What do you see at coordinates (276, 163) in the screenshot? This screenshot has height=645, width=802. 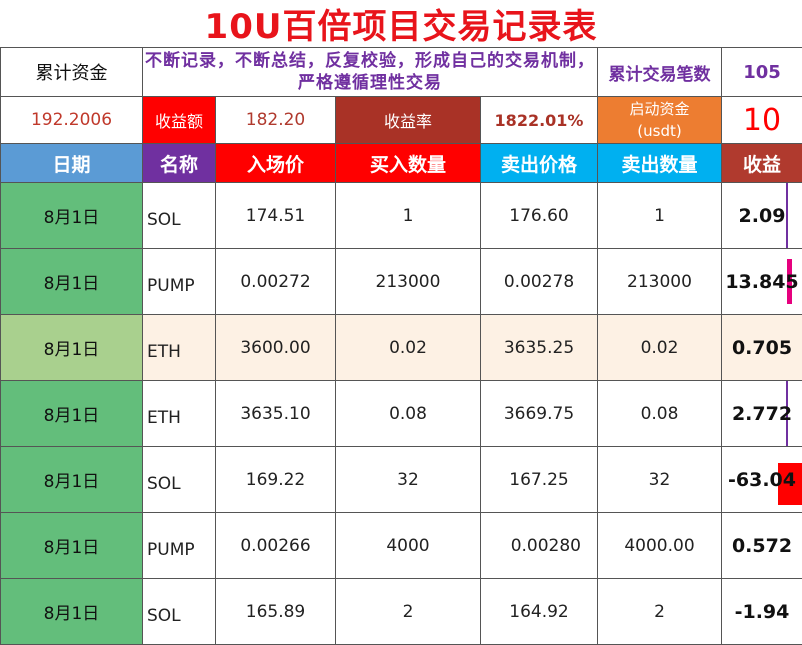 I see `header-entry-price: 入场价` at bounding box center [276, 163].